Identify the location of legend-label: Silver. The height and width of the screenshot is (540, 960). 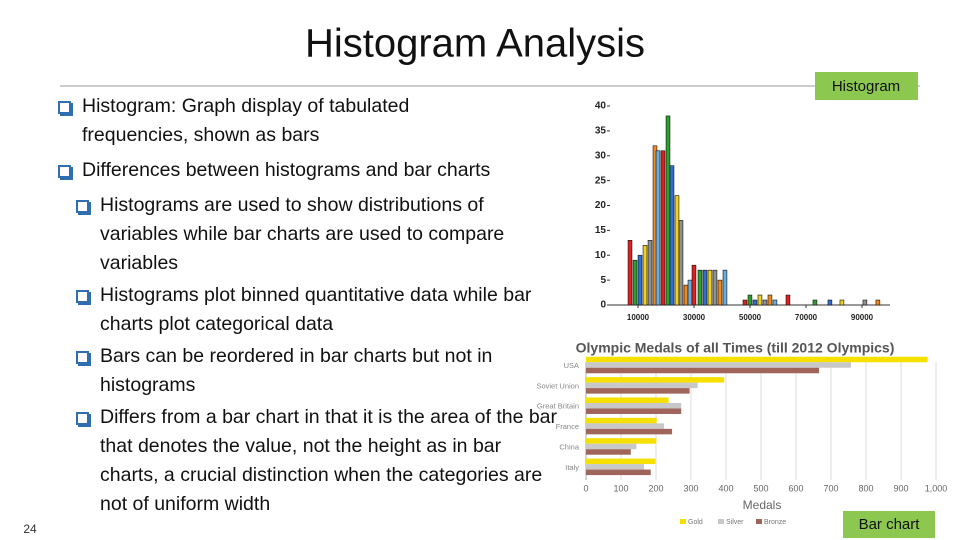
(735, 522).